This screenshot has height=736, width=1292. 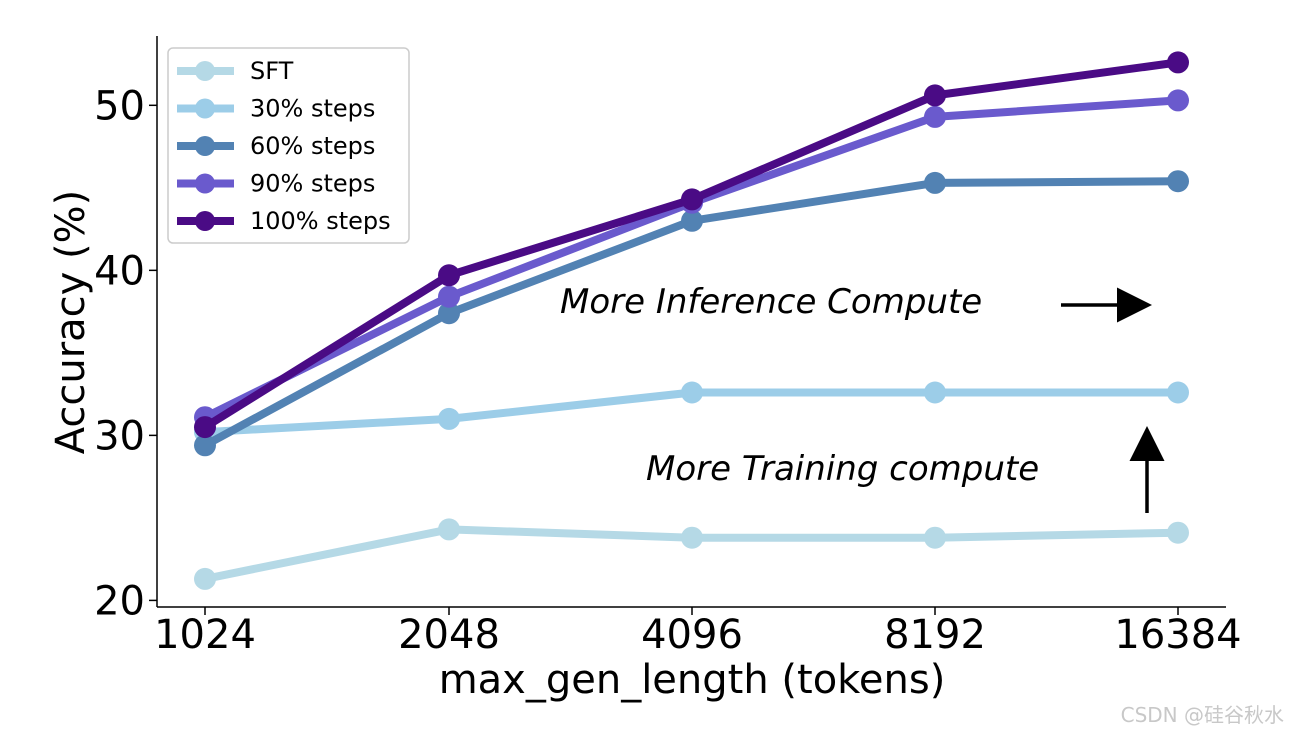 I want to click on x-tick-label: 1024, so click(x=205, y=635).